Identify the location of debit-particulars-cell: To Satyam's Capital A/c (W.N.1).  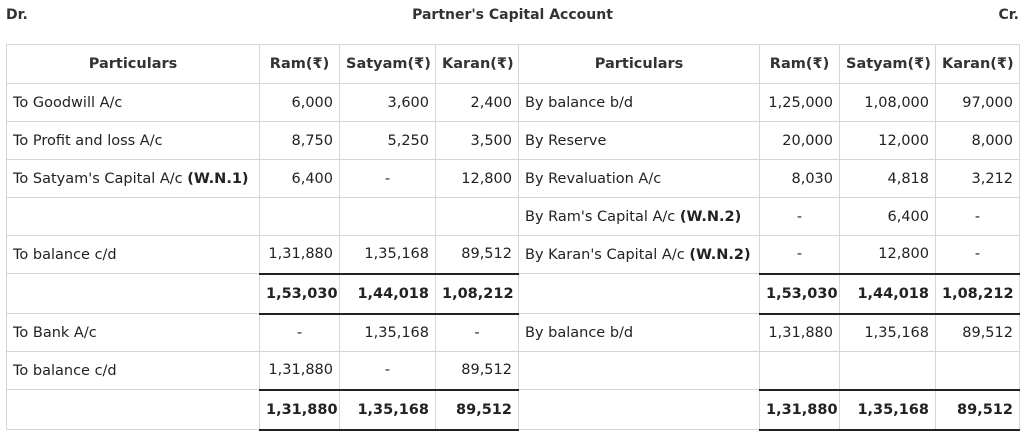
(133, 178).